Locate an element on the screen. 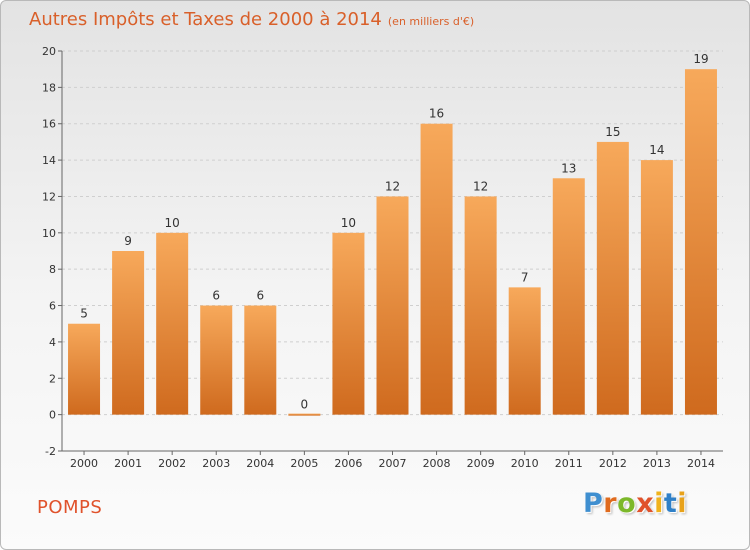  x-tick-label: 2011 is located at coordinates (569, 463).